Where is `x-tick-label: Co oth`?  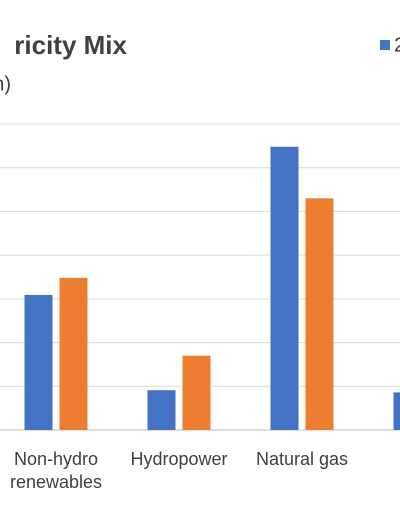 x-tick-label: Co oth is located at coordinates (382, 471).